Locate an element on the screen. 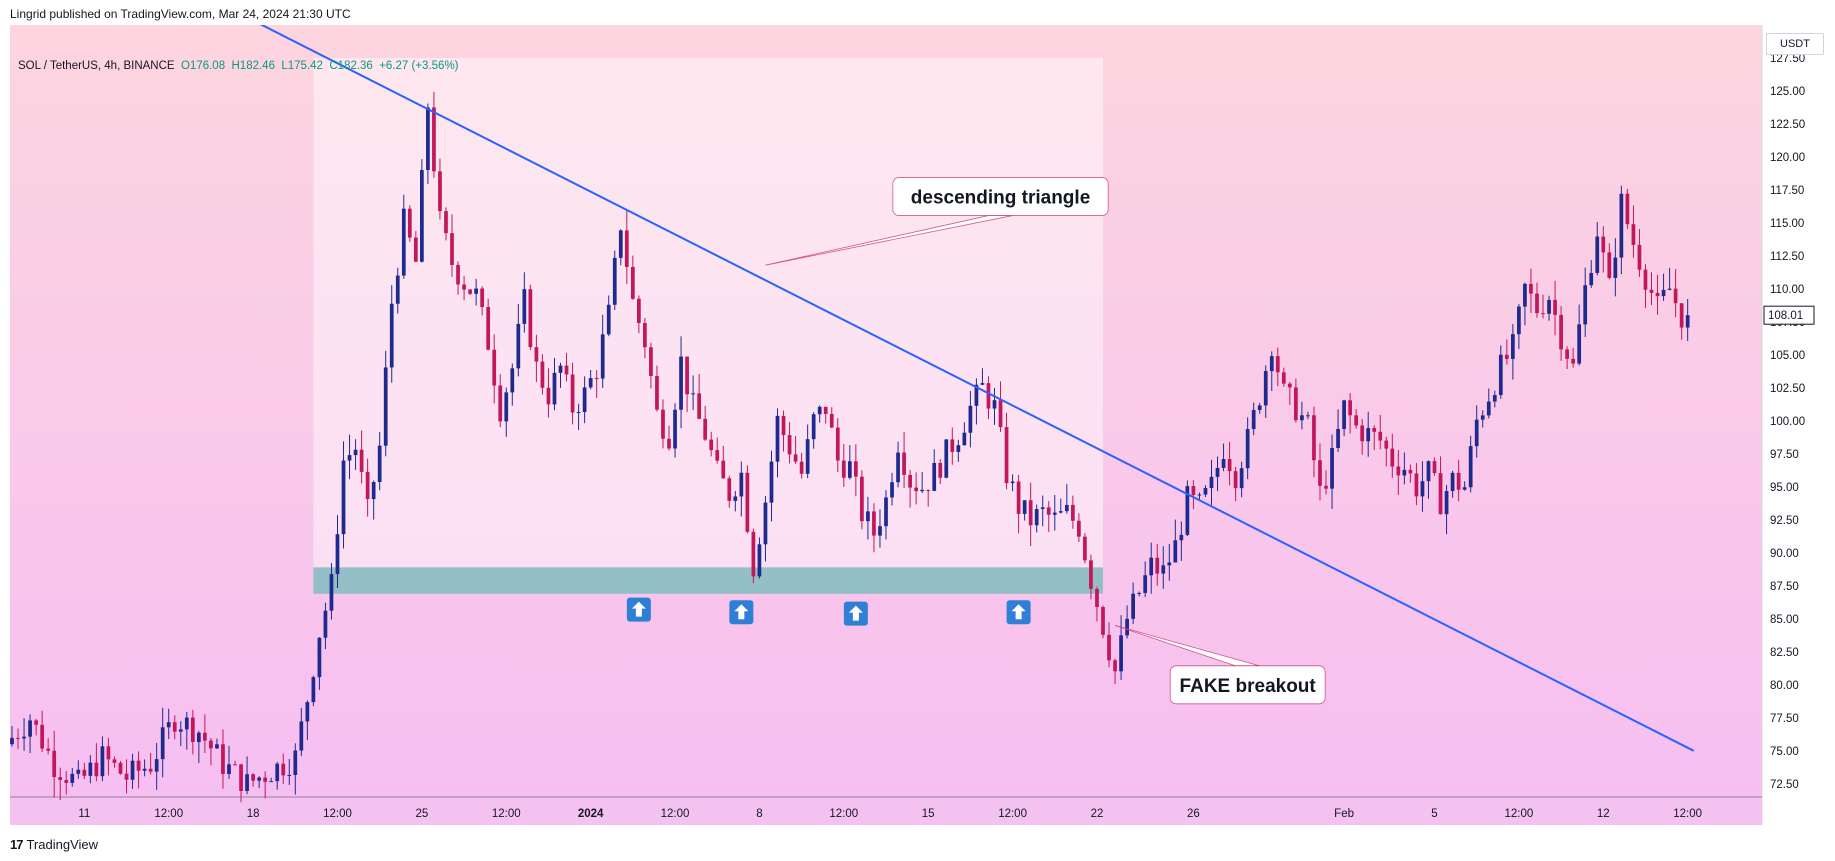 The width and height of the screenshot is (1835, 861). descending-triangle-box is located at coordinates (1000, 196).